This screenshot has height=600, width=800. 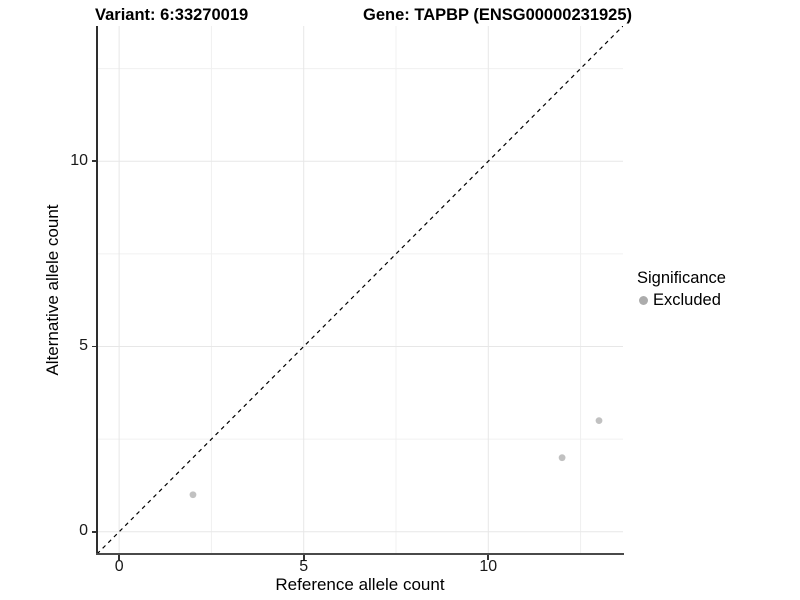 What do you see at coordinates (498, 15) in the screenshot?
I see `plot-title-gene: Gene: TAPBP (ENSG00000231925)` at bounding box center [498, 15].